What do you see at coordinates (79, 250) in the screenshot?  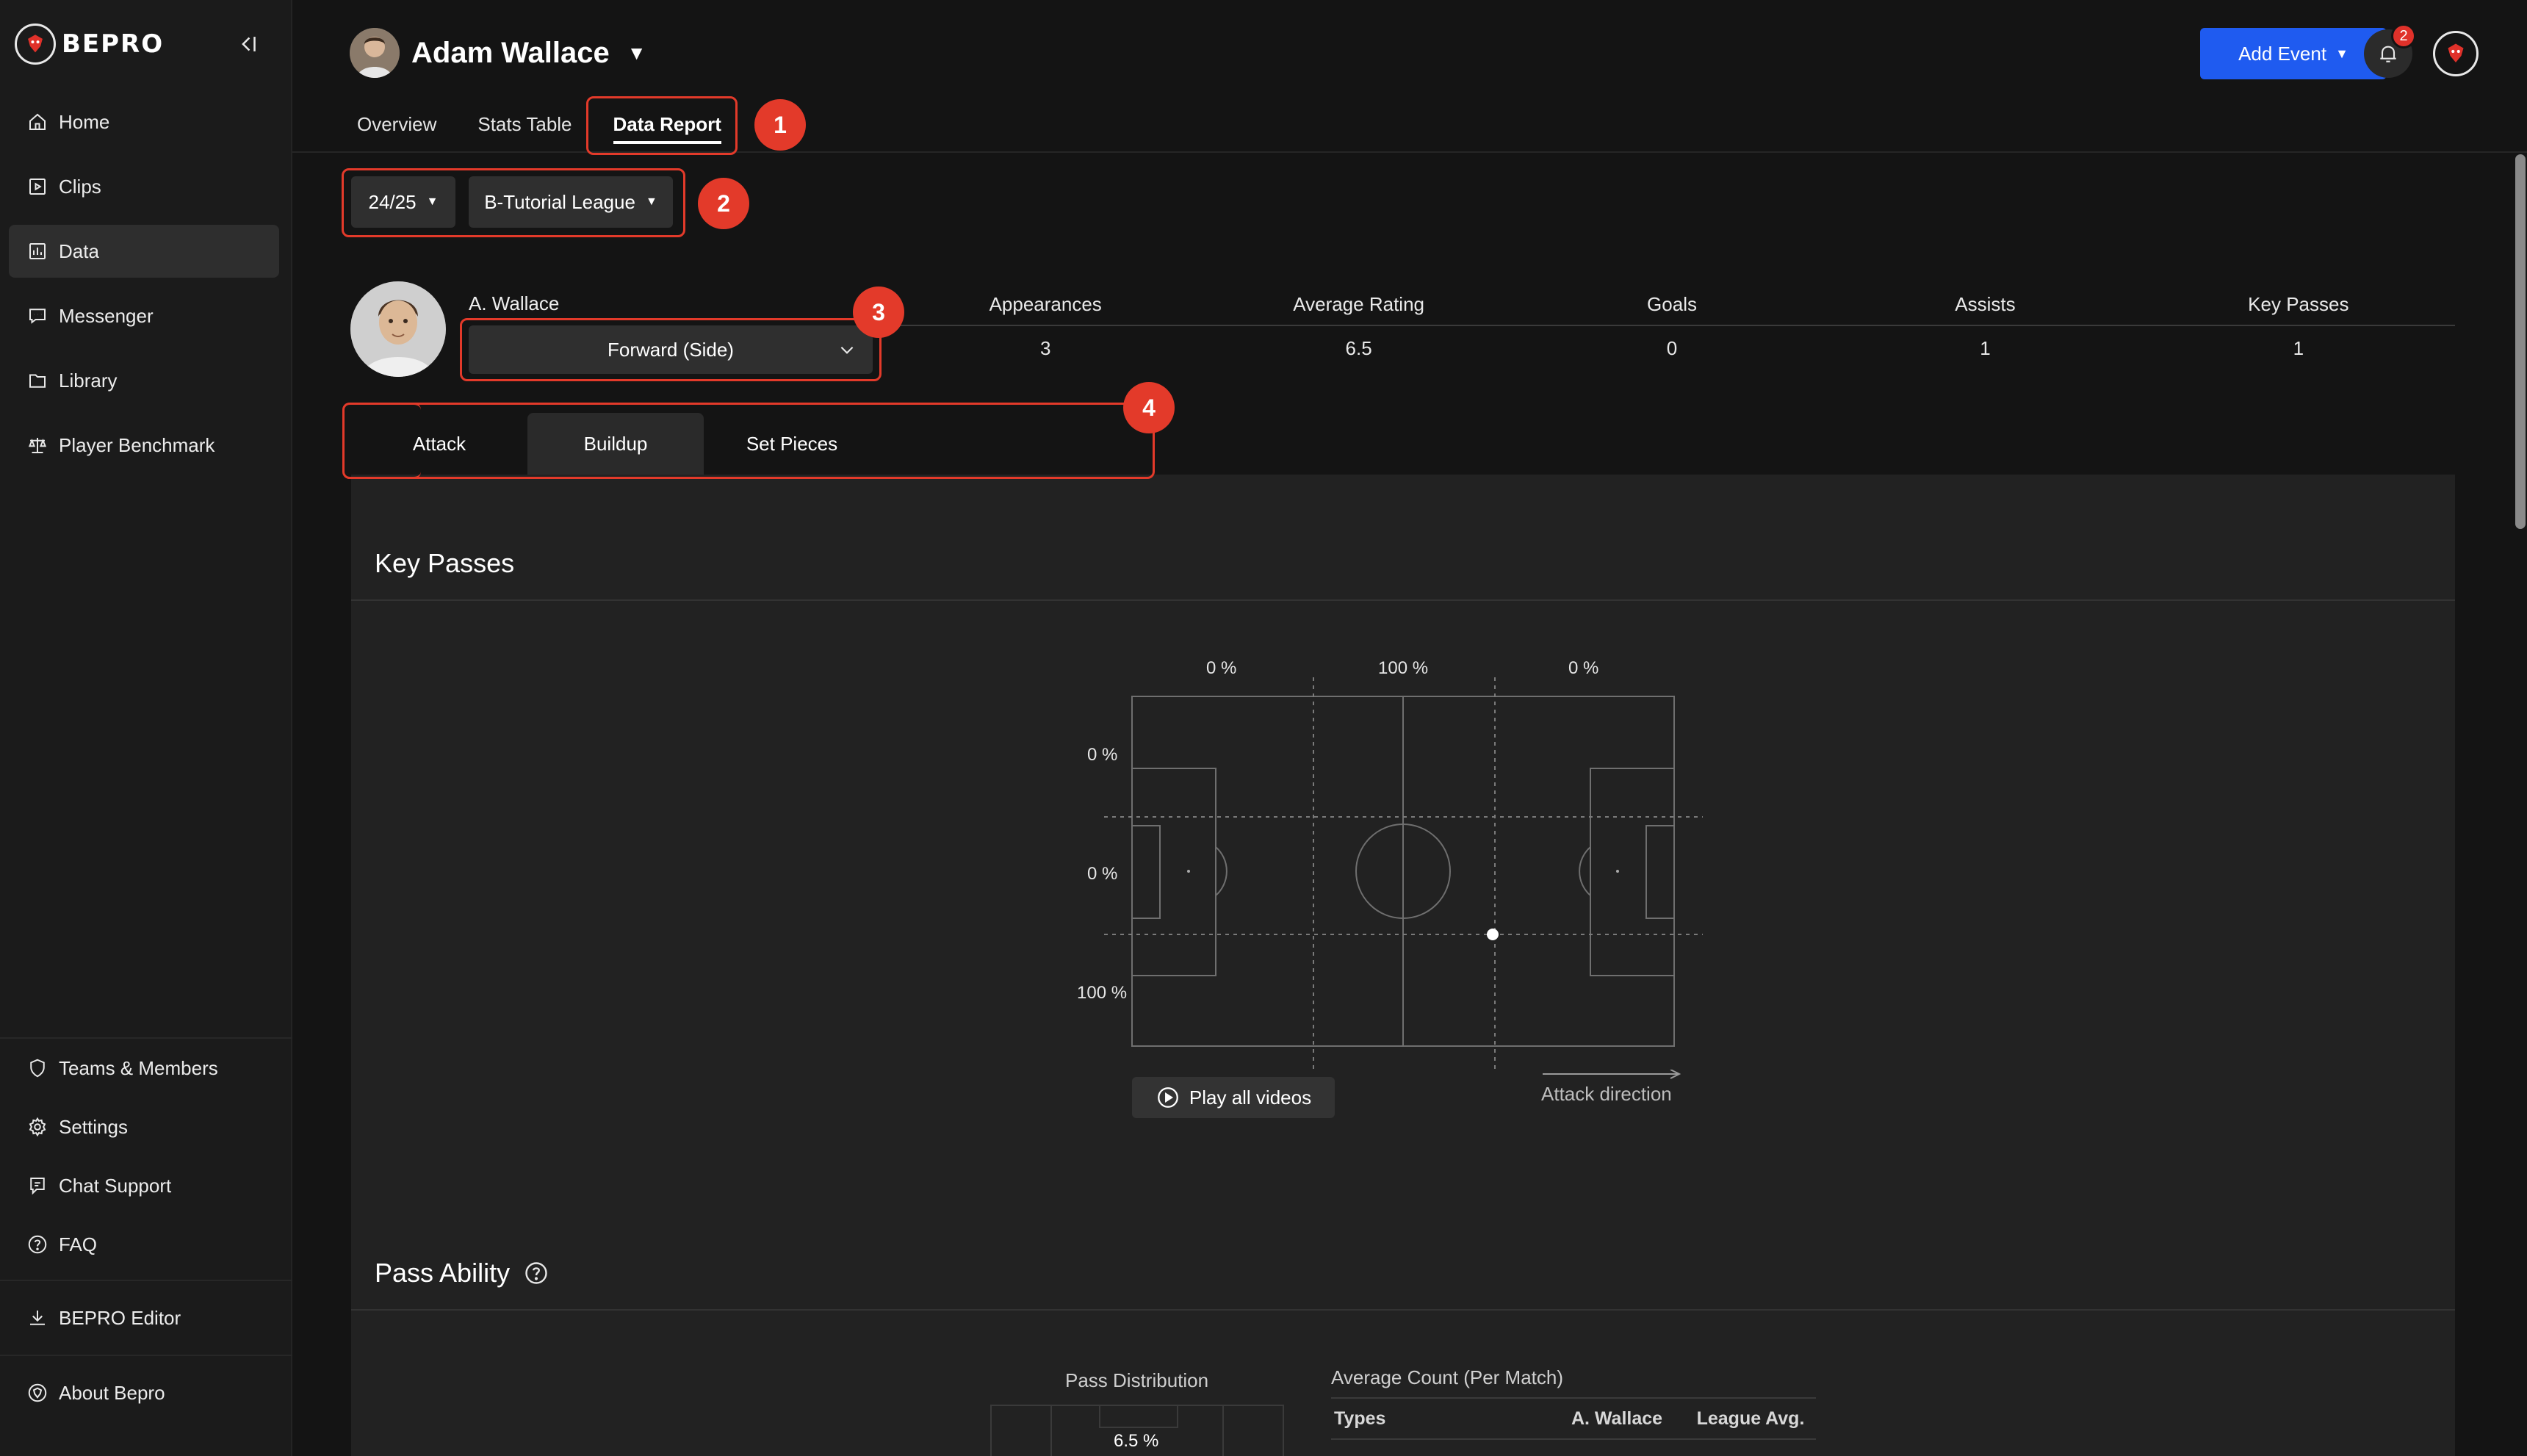 I see `sidebar-item-label: Data` at bounding box center [79, 250].